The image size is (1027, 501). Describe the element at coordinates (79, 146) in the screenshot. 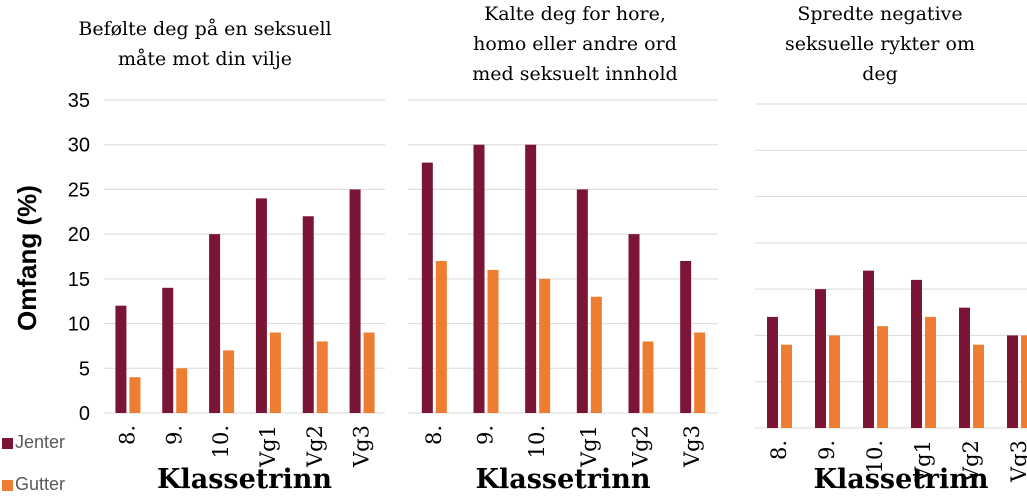

I see `y-tick-label: 30` at that location.